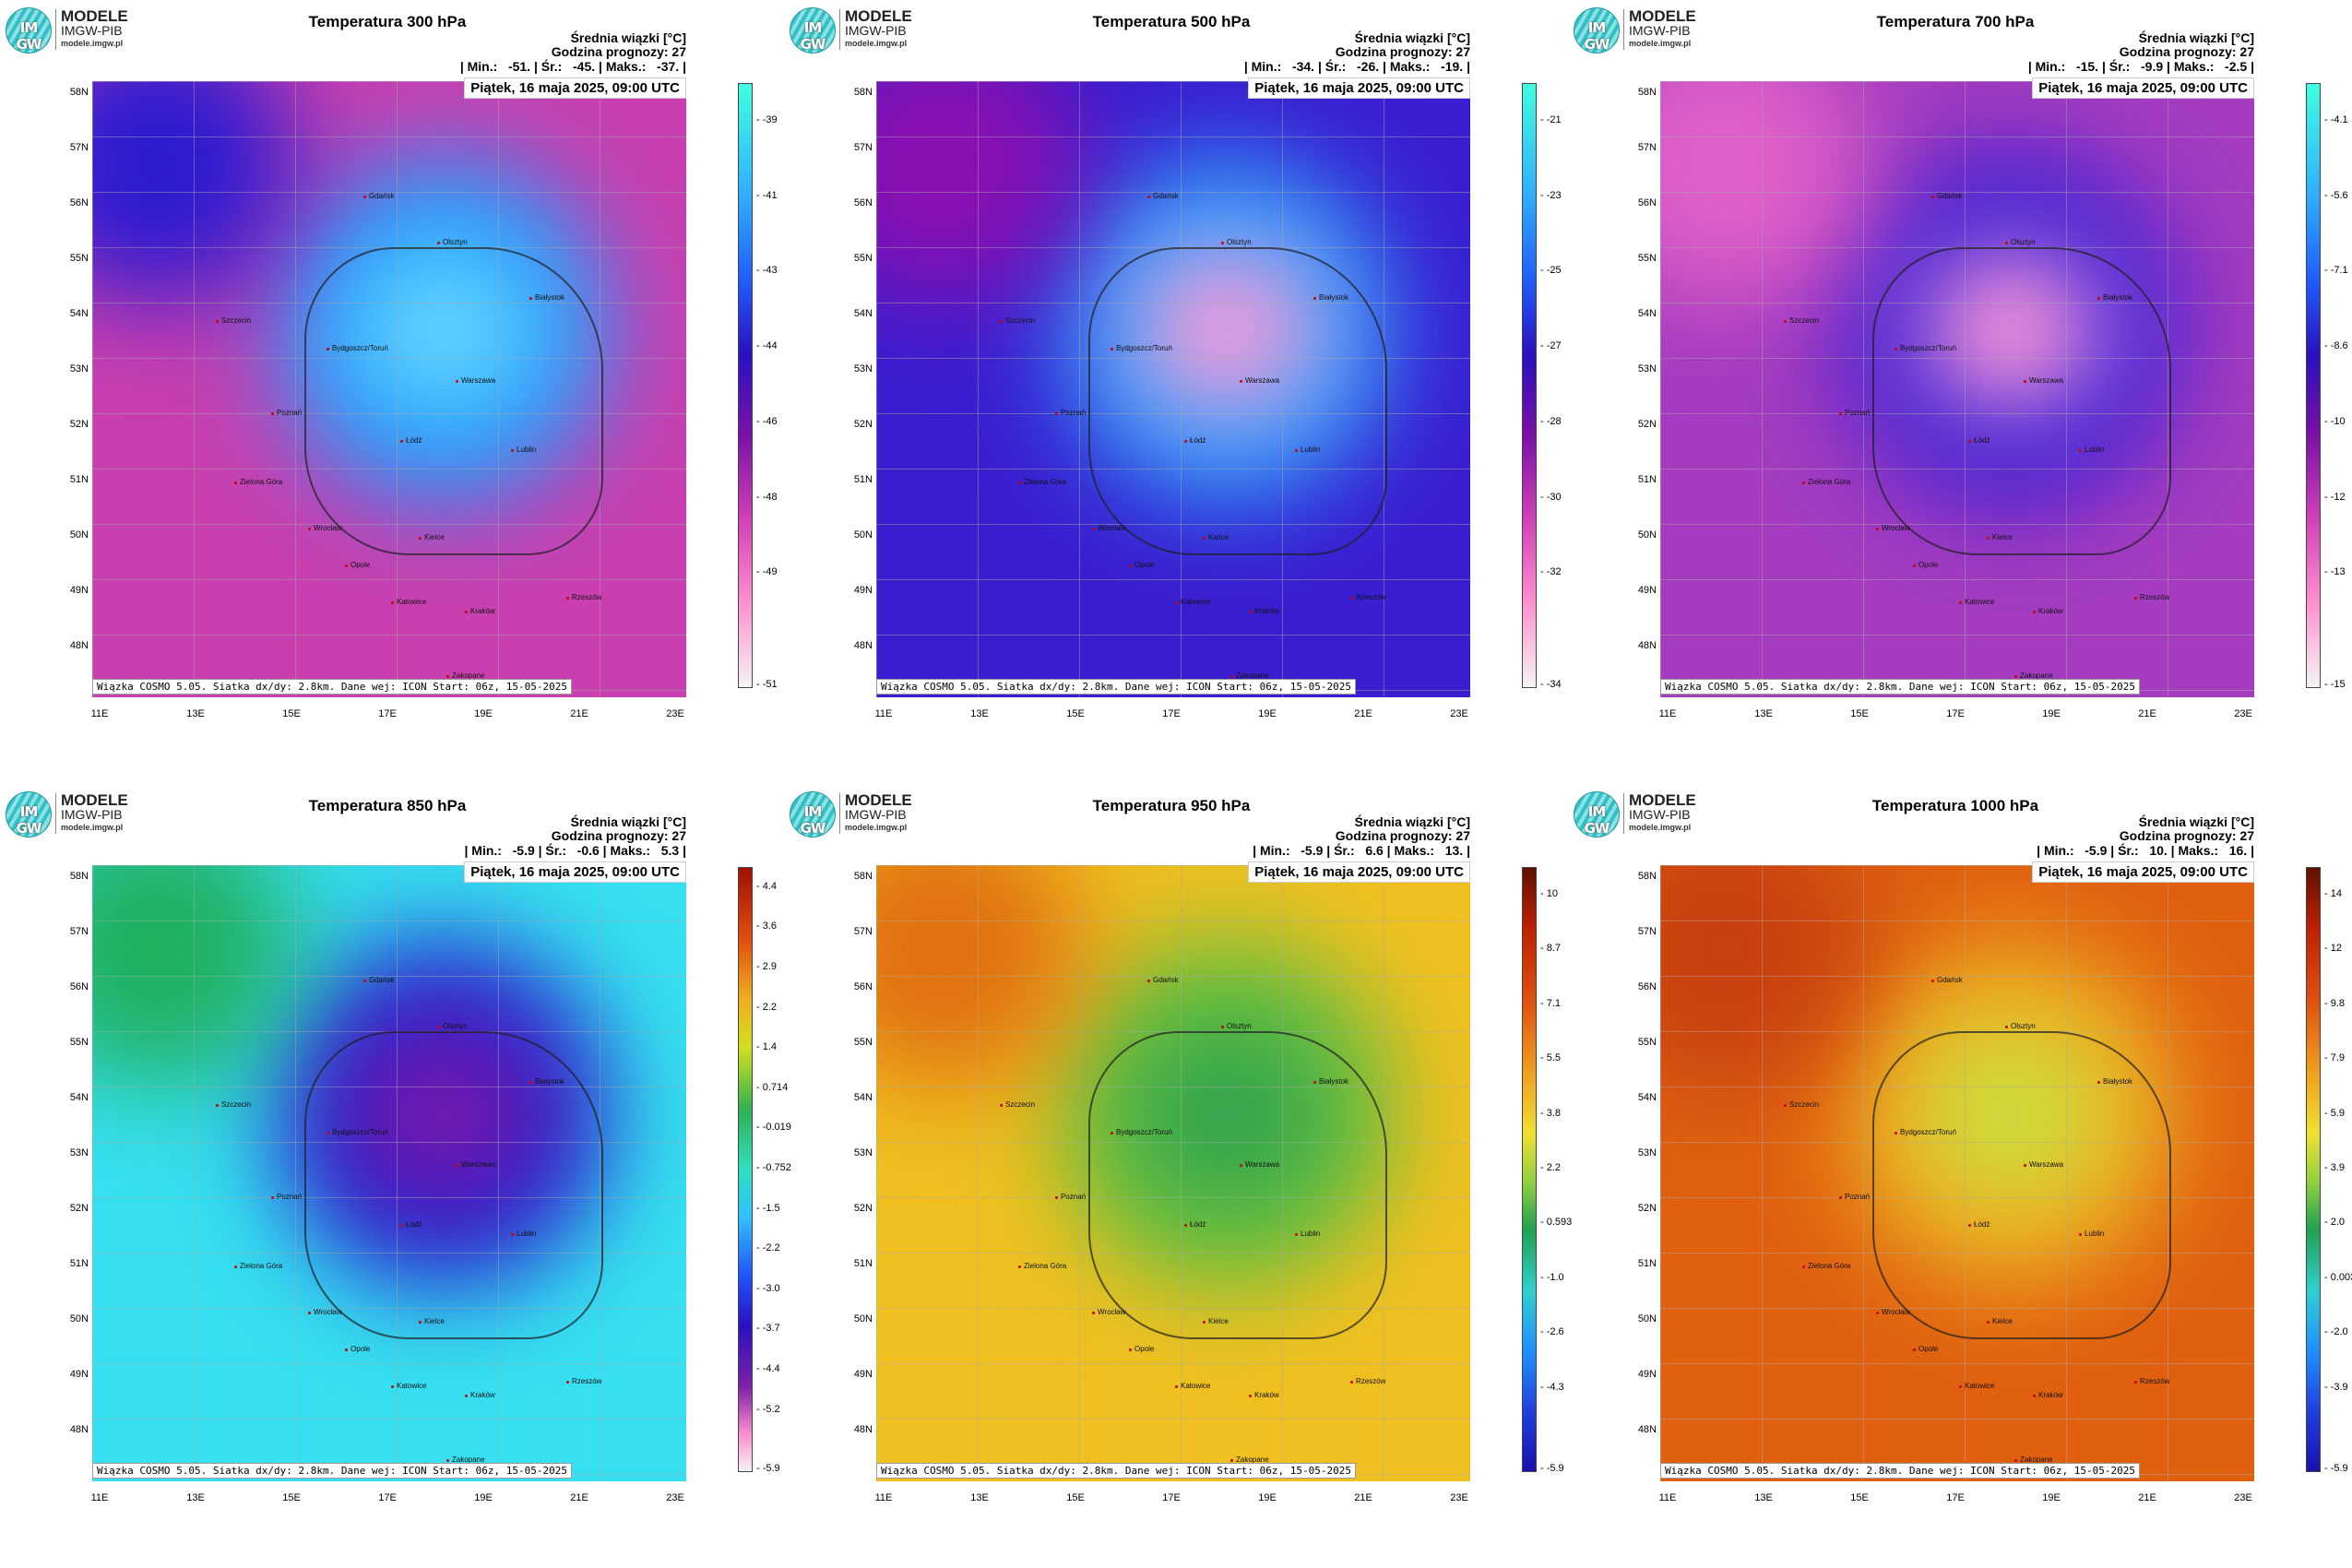 This screenshot has width=2352, height=1568. Describe the element at coordinates (1647, 479) in the screenshot. I see `latitude-label: 51N` at that location.